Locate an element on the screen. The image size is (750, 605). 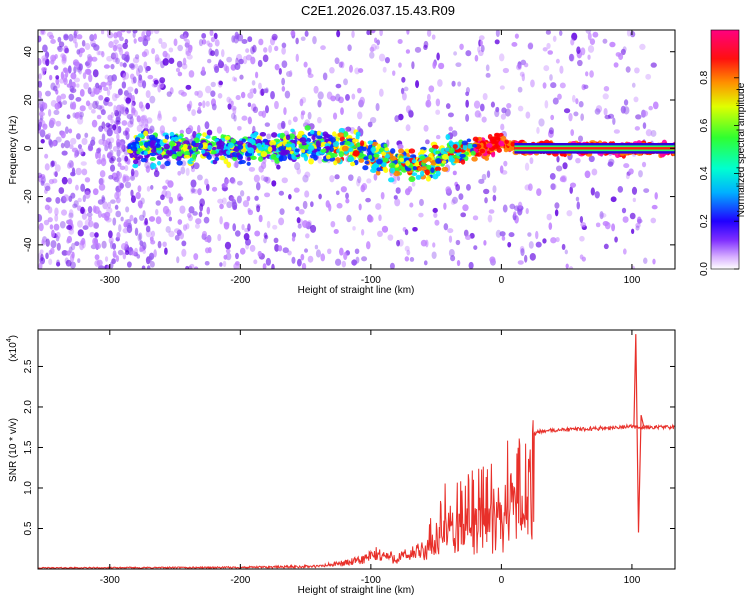
colorbar-label: Normalized spectral amplitude is located at coordinates (741, 149).